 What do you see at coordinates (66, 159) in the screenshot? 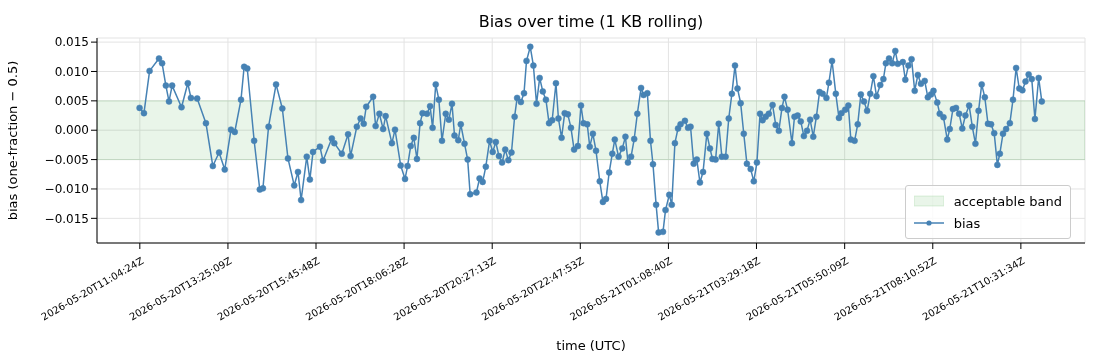
I see `y-tick-label: −0.005` at bounding box center [66, 159].